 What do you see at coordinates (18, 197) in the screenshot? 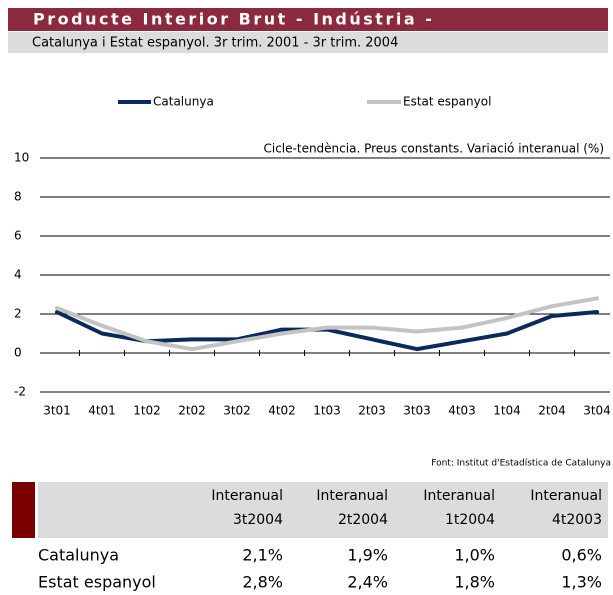
I see `y-tick-label: 8` at bounding box center [18, 197].